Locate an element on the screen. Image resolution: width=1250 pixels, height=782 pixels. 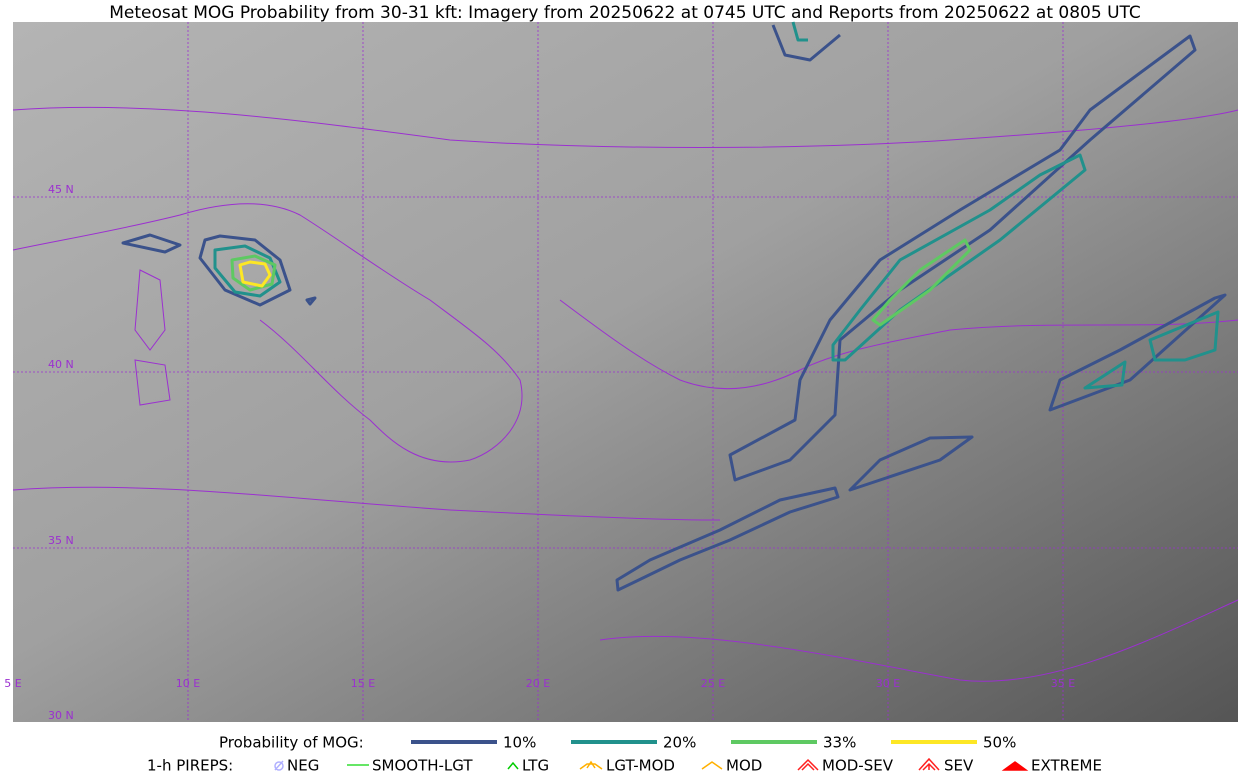
latitude-label: 45 N is located at coordinates (61, 189).